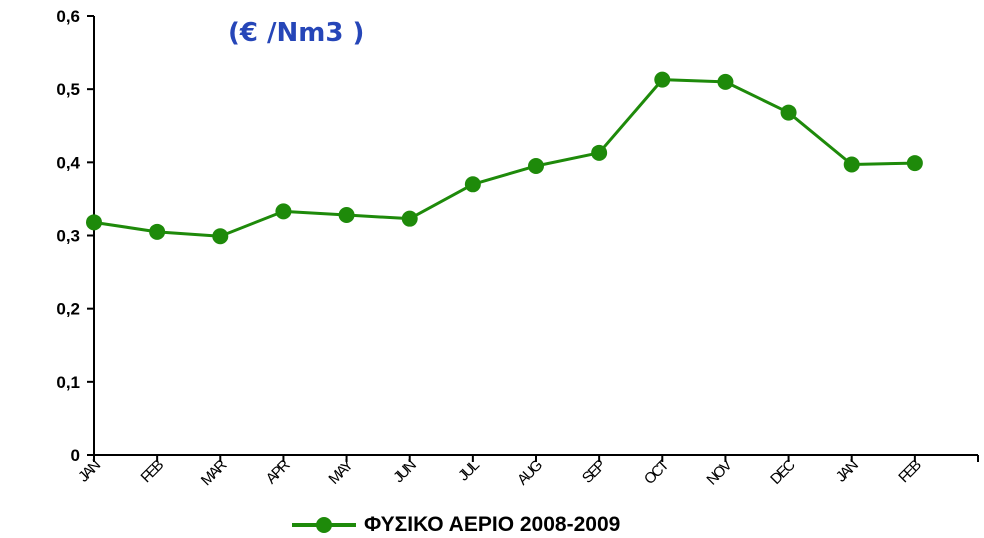  What do you see at coordinates (340, 471) in the screenshot?
I see `x-tick-label: MAY` at bounding box center [340, 471].